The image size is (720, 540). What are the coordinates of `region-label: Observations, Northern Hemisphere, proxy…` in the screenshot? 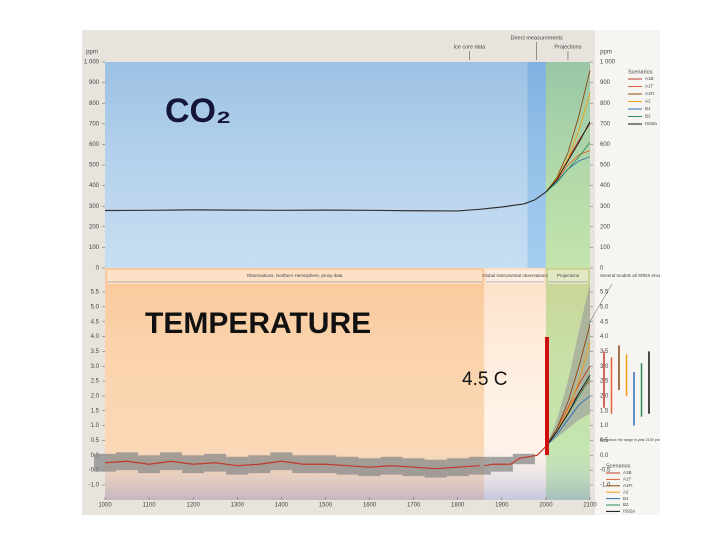 It's located at (295, 275).